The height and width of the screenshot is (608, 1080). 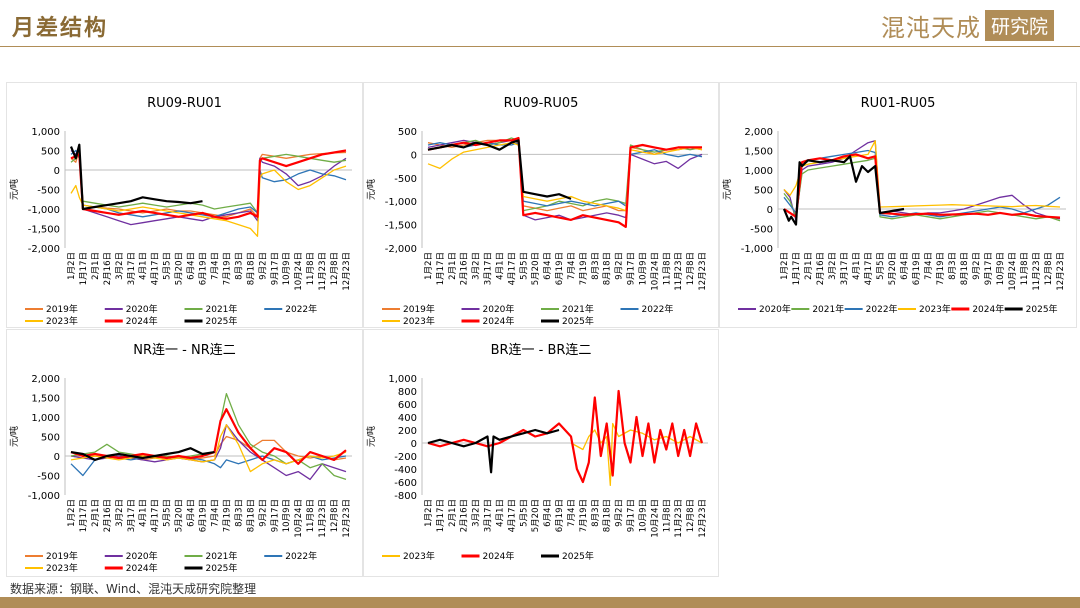 I want to click on x-tick-label: 6月4日, so click(x=192, y=266).